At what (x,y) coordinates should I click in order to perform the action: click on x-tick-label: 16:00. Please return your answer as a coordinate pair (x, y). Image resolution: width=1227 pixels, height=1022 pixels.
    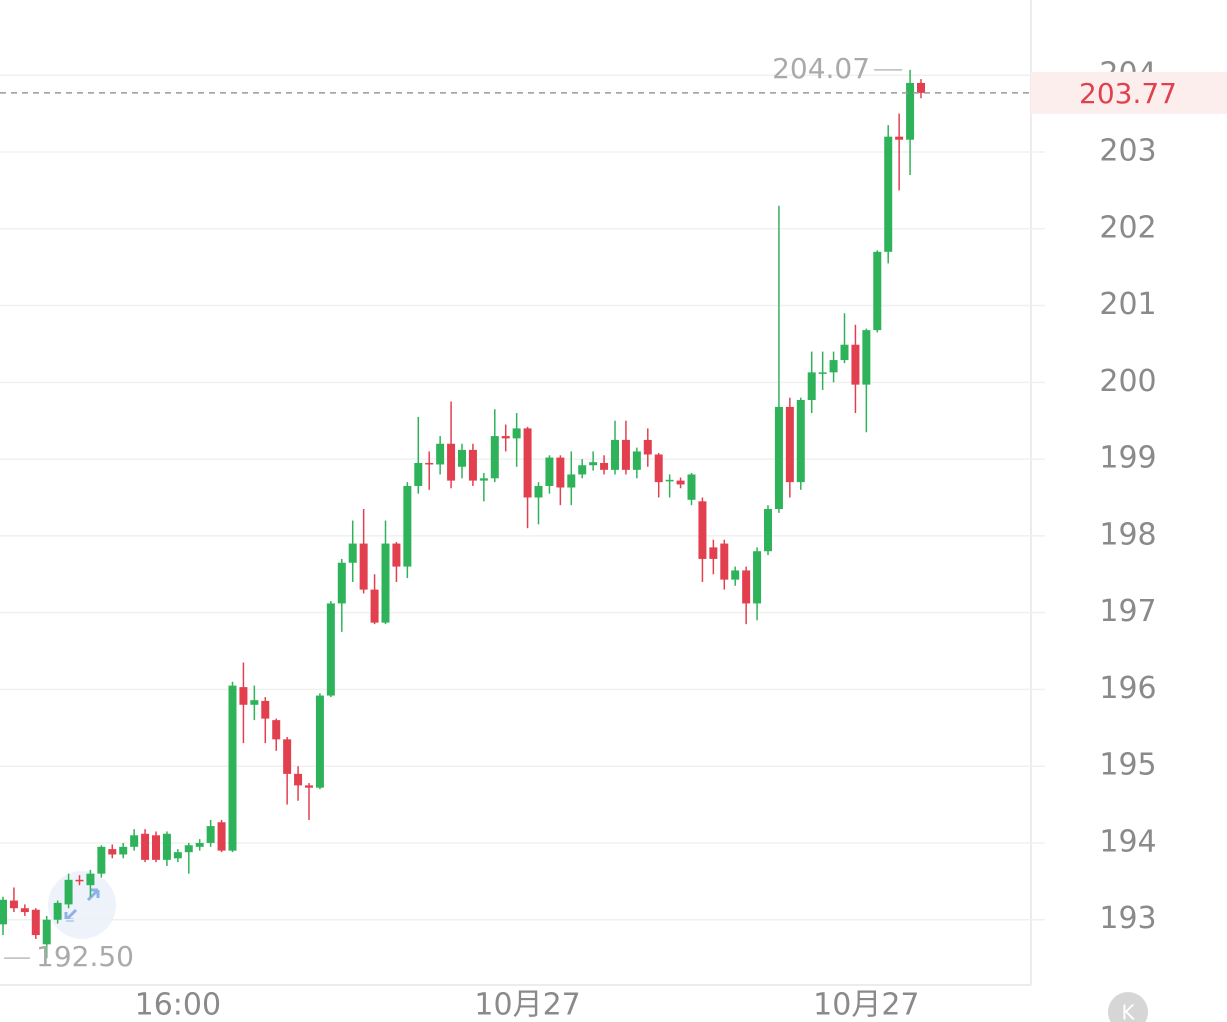
    Looking at the image, I should click on (178, 1005).